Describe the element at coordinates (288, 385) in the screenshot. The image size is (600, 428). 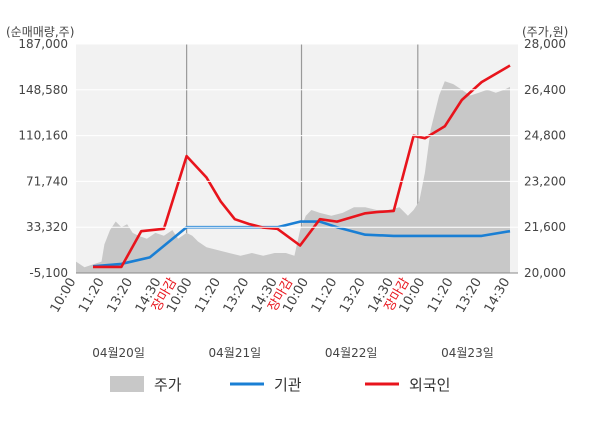
I see `legend-label: 기관` at that location.